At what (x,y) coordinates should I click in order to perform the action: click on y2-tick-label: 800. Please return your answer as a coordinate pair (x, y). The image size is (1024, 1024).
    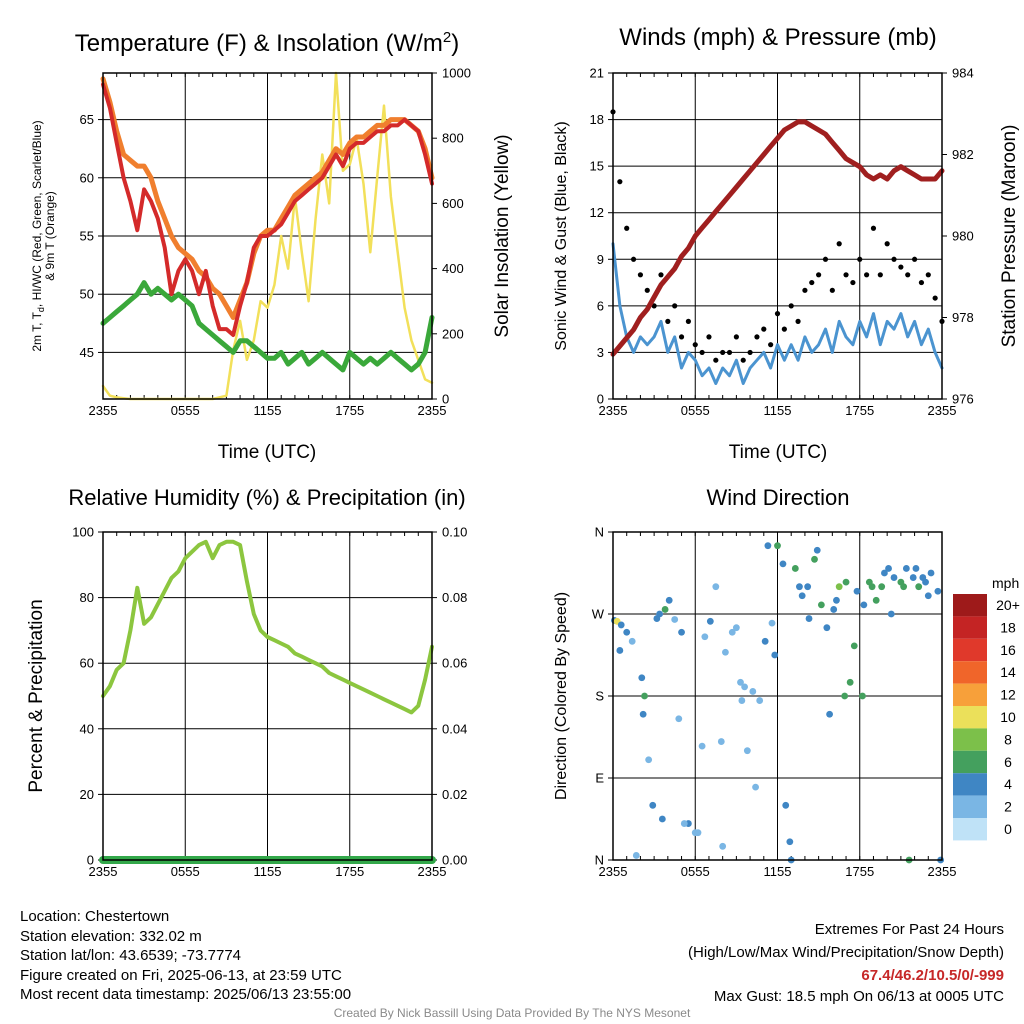
    Looking at the image, I should click on (453, 138).